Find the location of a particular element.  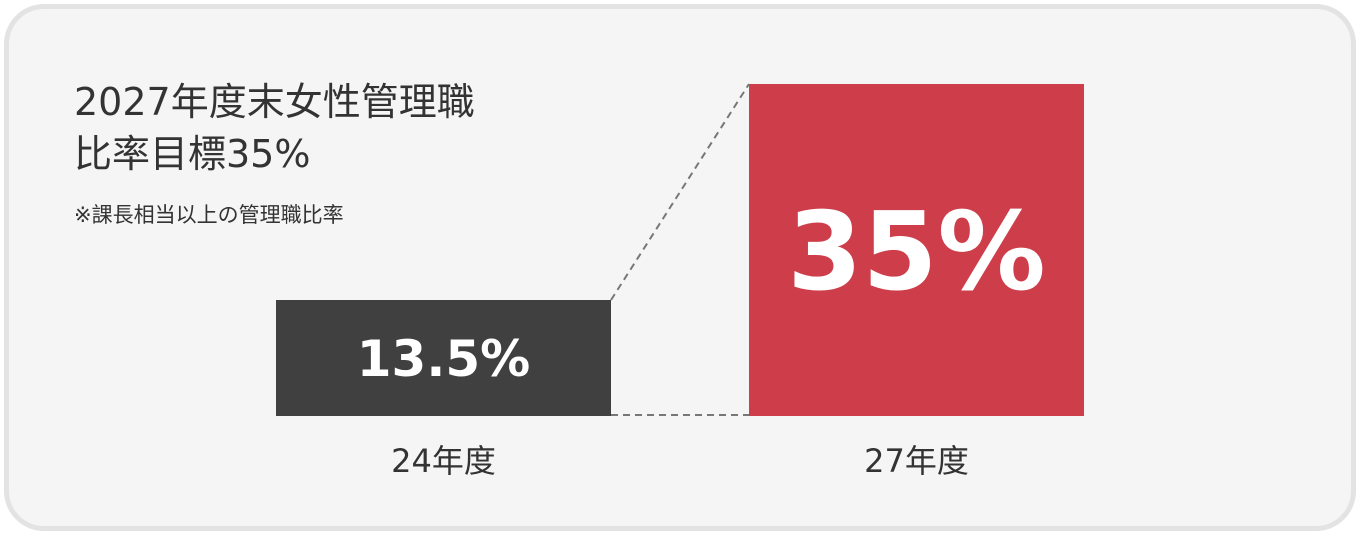

bar-2024 is located at coordinates (443, 358).